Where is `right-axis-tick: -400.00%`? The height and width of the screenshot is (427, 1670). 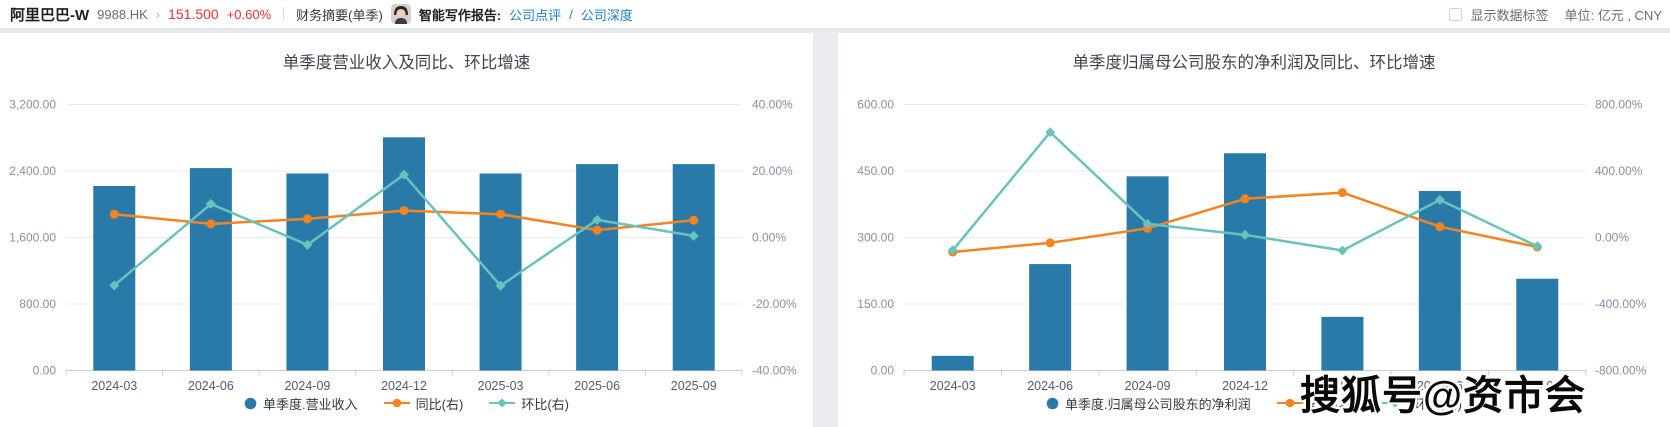
right-axis-tick: -400.00% is located at coordinates (1621, 304).